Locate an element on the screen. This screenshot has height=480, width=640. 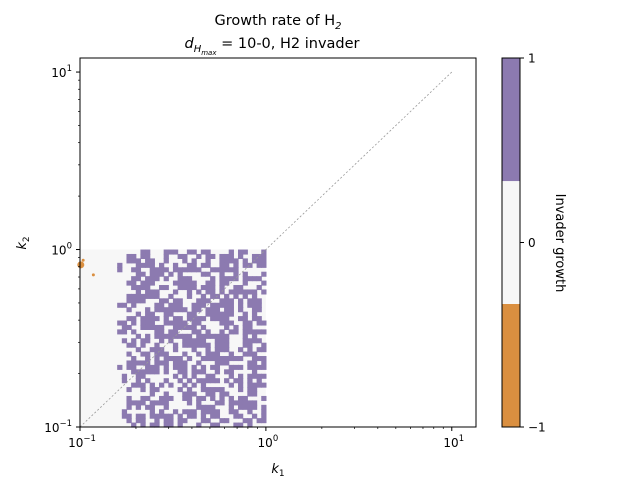
heatmap-cells is located at coordinates (192, 338).